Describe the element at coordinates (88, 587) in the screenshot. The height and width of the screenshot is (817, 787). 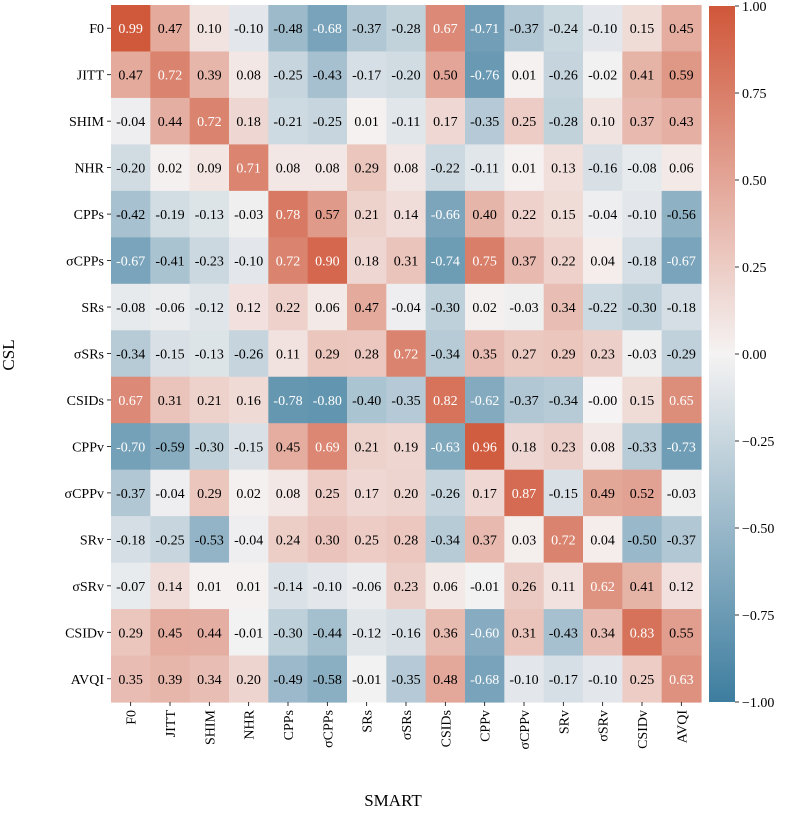
I see `y-tick-label: σSRv` at that location.